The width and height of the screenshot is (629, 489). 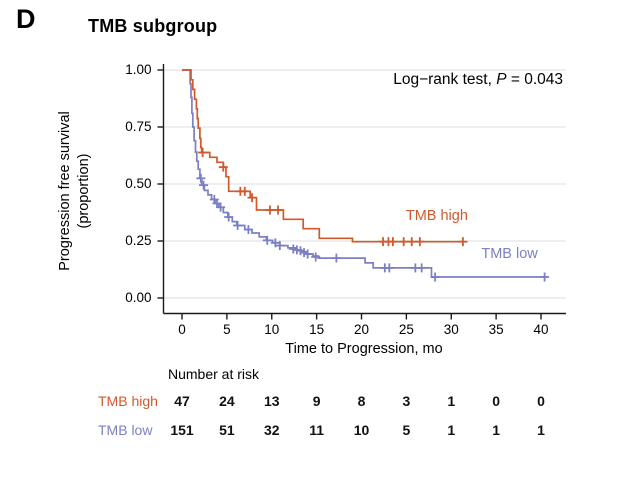 What do you see at coordinates (138, 297) in the screenshot?
I see `y-tick-label: 0.00` at bounding box center [138, 297].